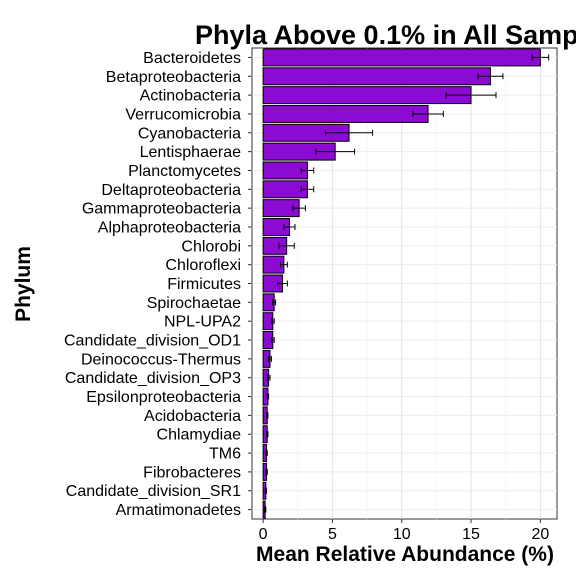 Image resolution: width=576 pixels, height=576 pixels. What do you see at coordinates (23, 284) in the screenshot?
I see `y-axis-title: Phylum` at bounding box center [23, 284].